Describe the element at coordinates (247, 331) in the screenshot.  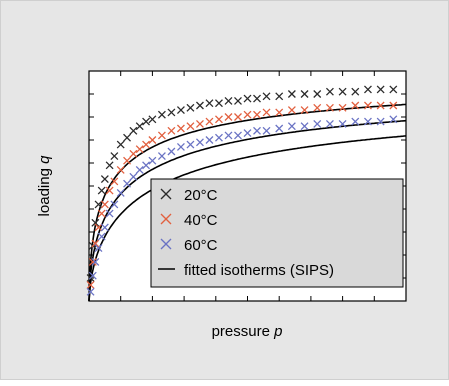
I see `x-axis-label: pressure p` at that location.